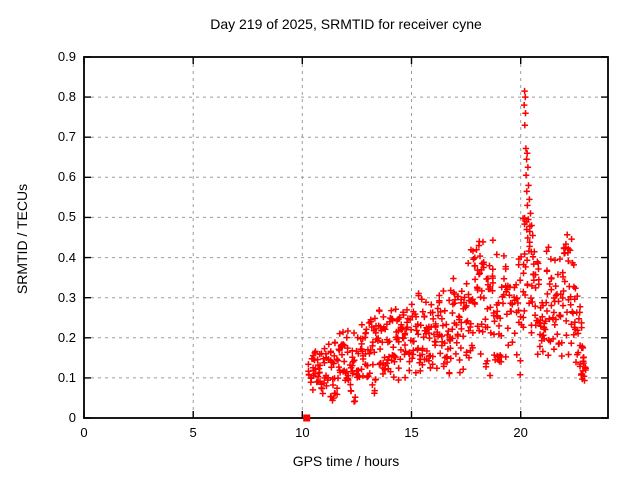 This screenshot has height=480, width=640. What do you see at coordinates (66, 297) in the screenshot?
I see `y-tick-label: 0.3` at bounding box center [66, 297].